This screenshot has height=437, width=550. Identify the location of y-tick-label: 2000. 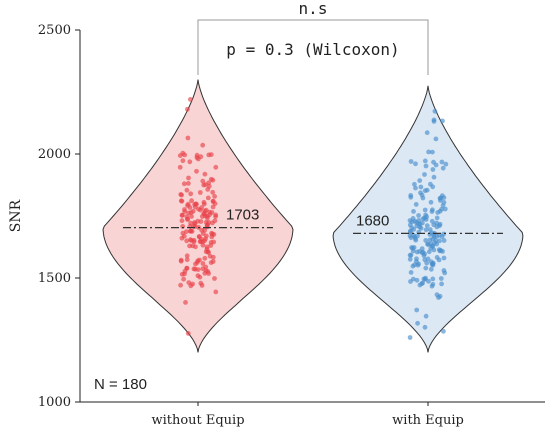
(54, 154).